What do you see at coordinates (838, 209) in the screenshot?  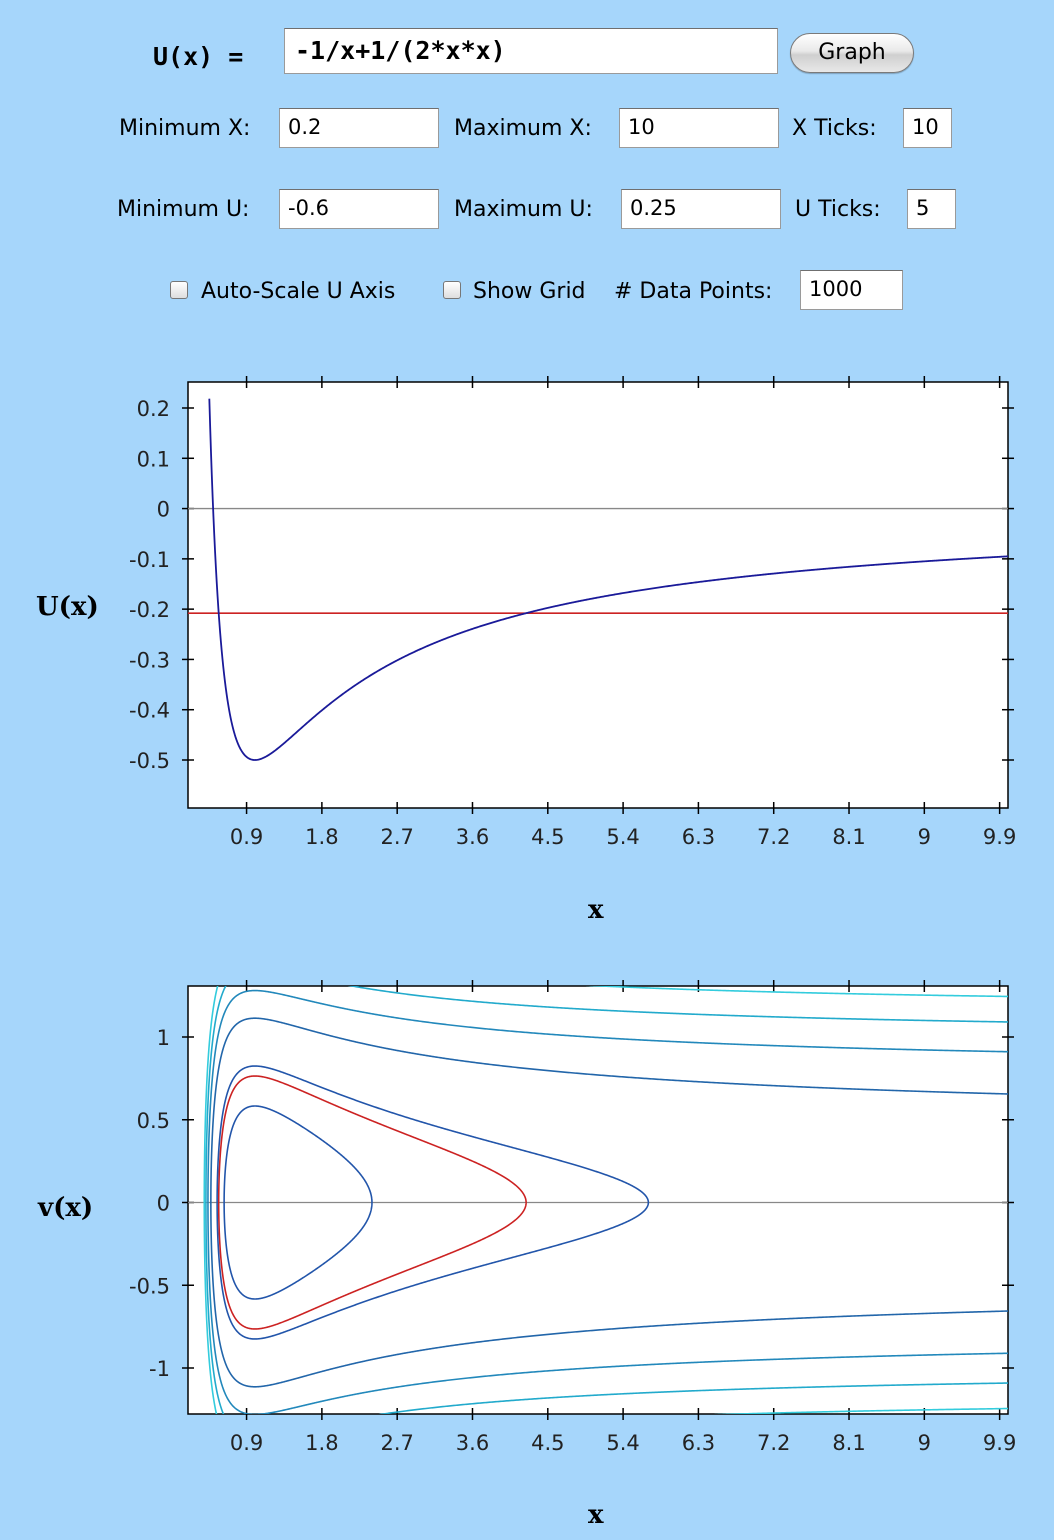 I see `u-ticks-label: U Ticks:` at bounding box center [838, 209].